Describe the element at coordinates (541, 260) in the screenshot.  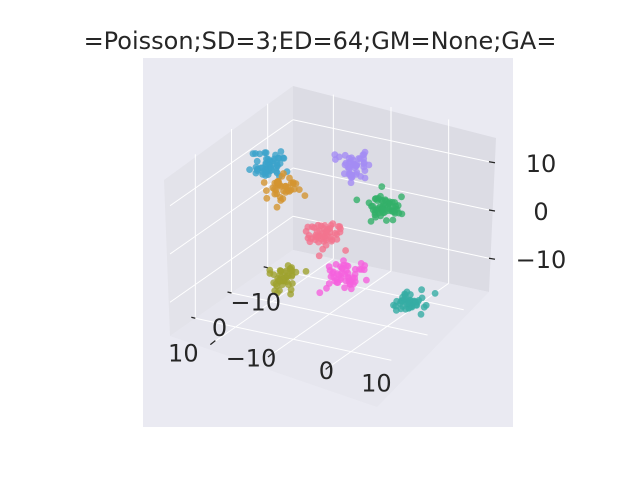
I see `z-tick-label: −10` at that location.